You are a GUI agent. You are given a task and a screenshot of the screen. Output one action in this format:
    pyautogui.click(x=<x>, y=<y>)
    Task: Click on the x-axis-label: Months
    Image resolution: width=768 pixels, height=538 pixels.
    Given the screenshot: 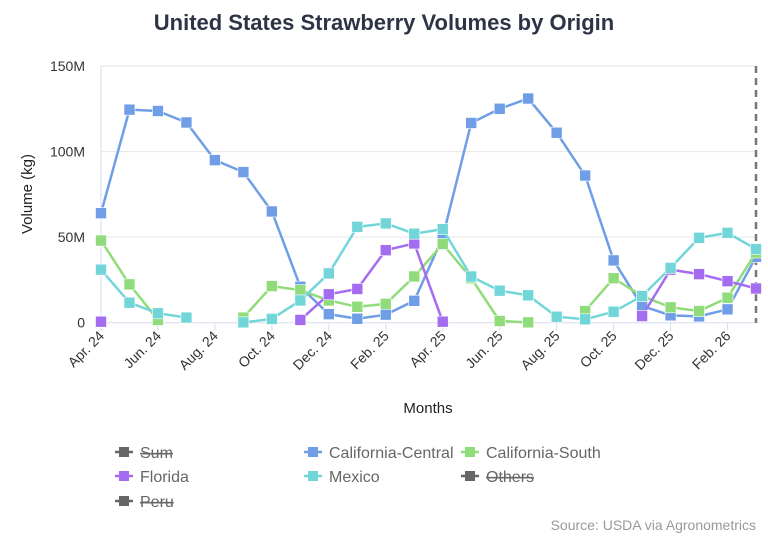 What is the action you would take?
    pyautogui.click(x=427, y=408)
    